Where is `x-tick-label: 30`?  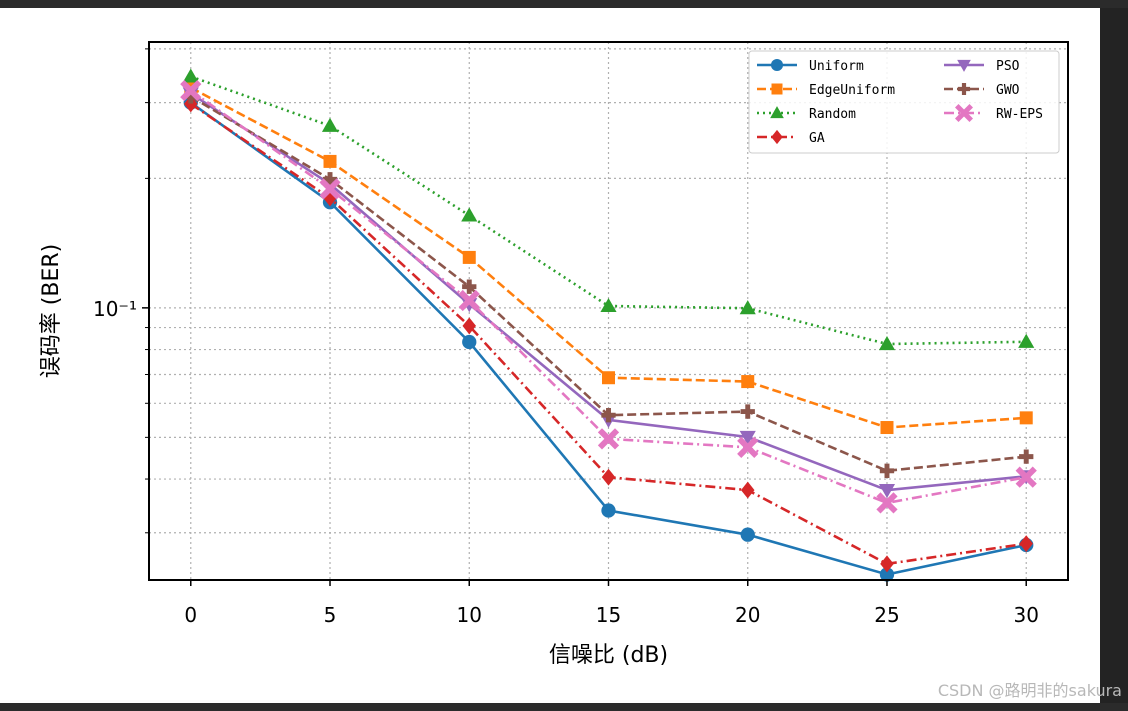
x-tick-label: 30 is located at coordinates (1026, 615).